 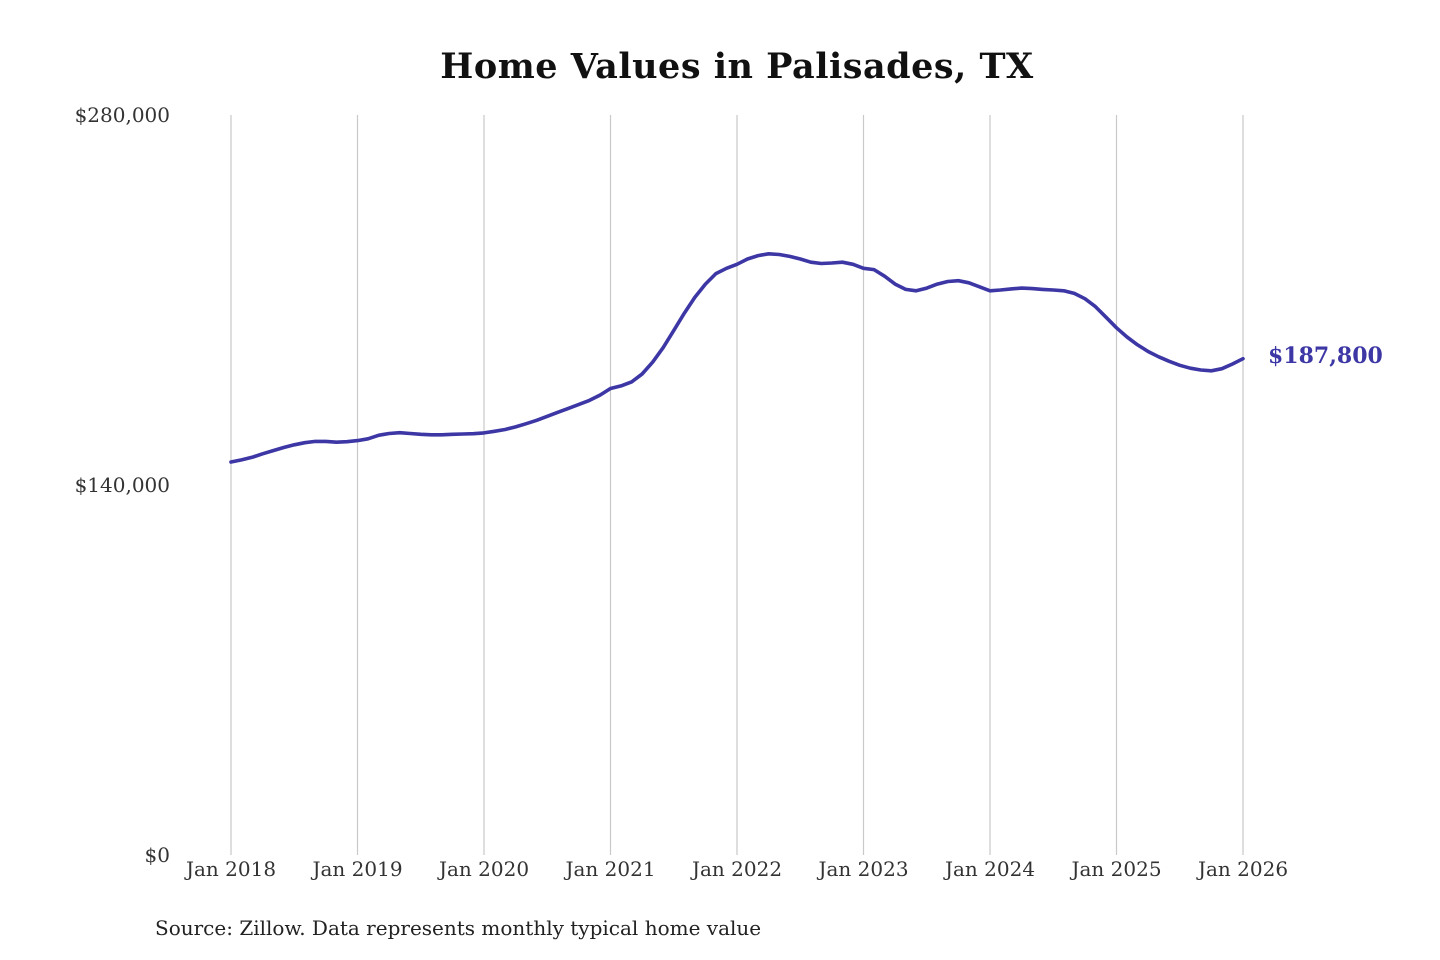 What do you see at coordinates (737, 66) in the screenshot?
I see `chart-title: Home Values in Palisades, TX` at bounding box center [737, 66].